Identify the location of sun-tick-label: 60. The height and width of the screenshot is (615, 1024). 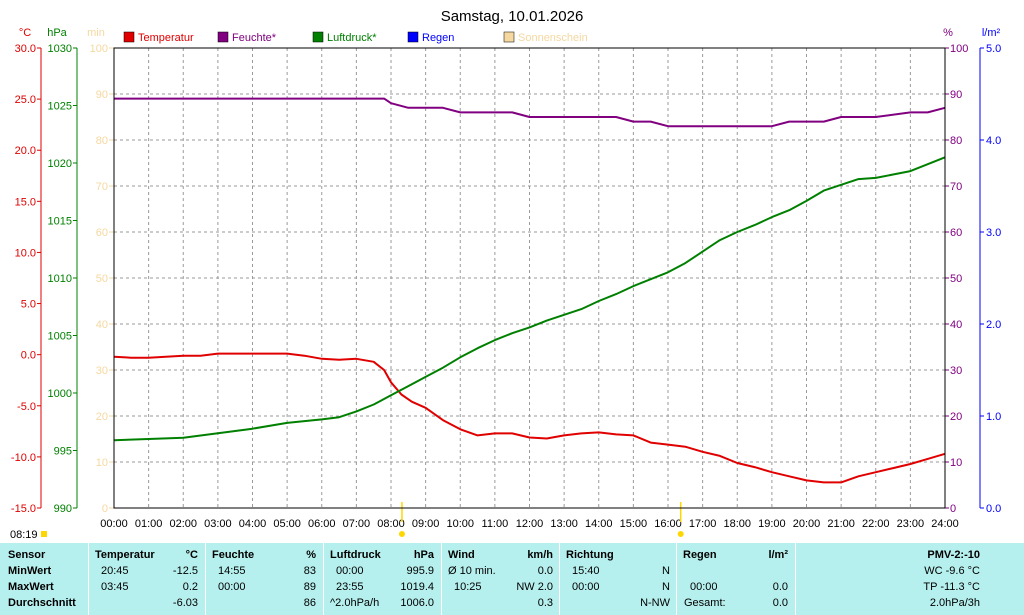
(102, 233).